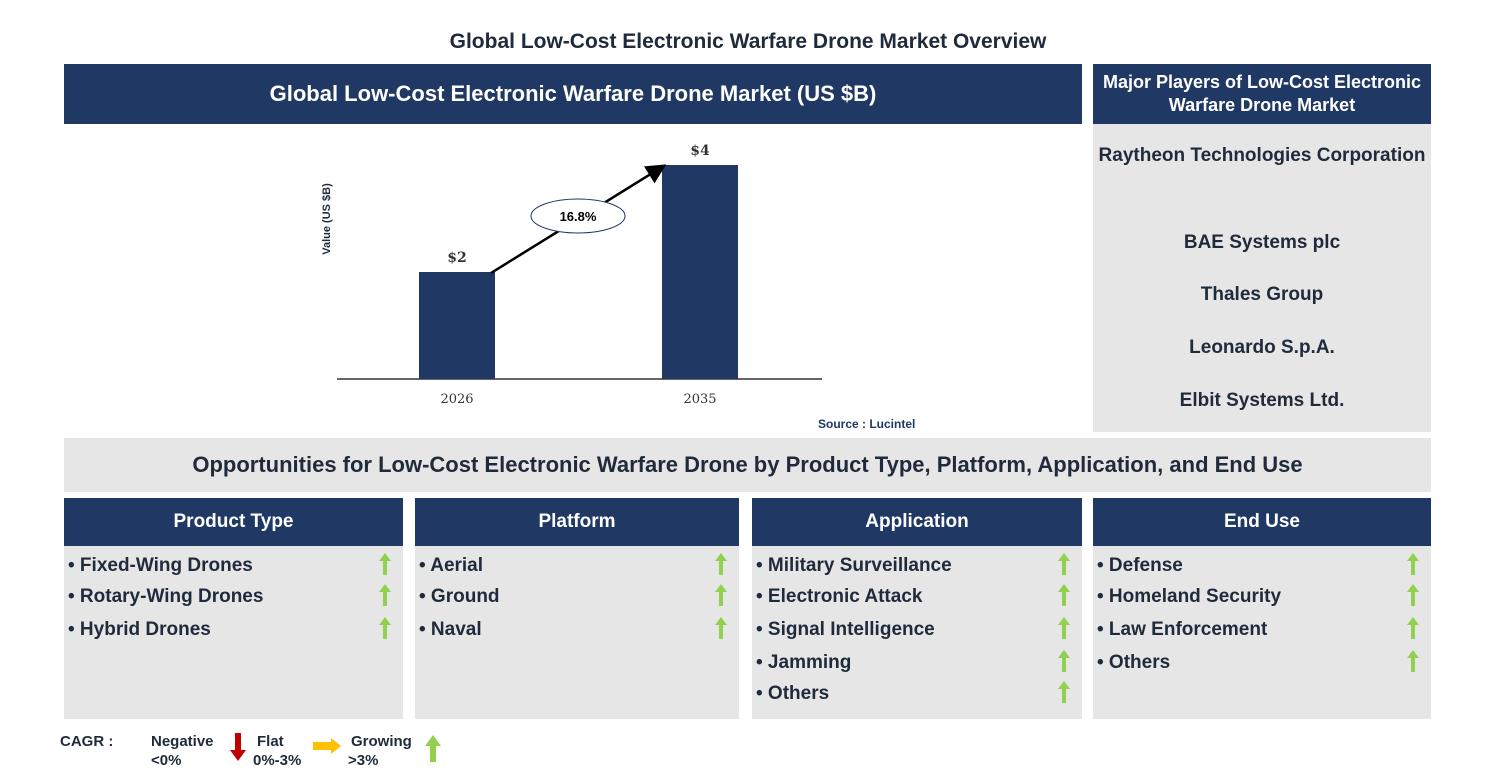 The height and width of the screenshot is (781, 1496). Describe the element at coordinates (459, 596) in the screenshot. I see `segment-item: • Ground` at that location.